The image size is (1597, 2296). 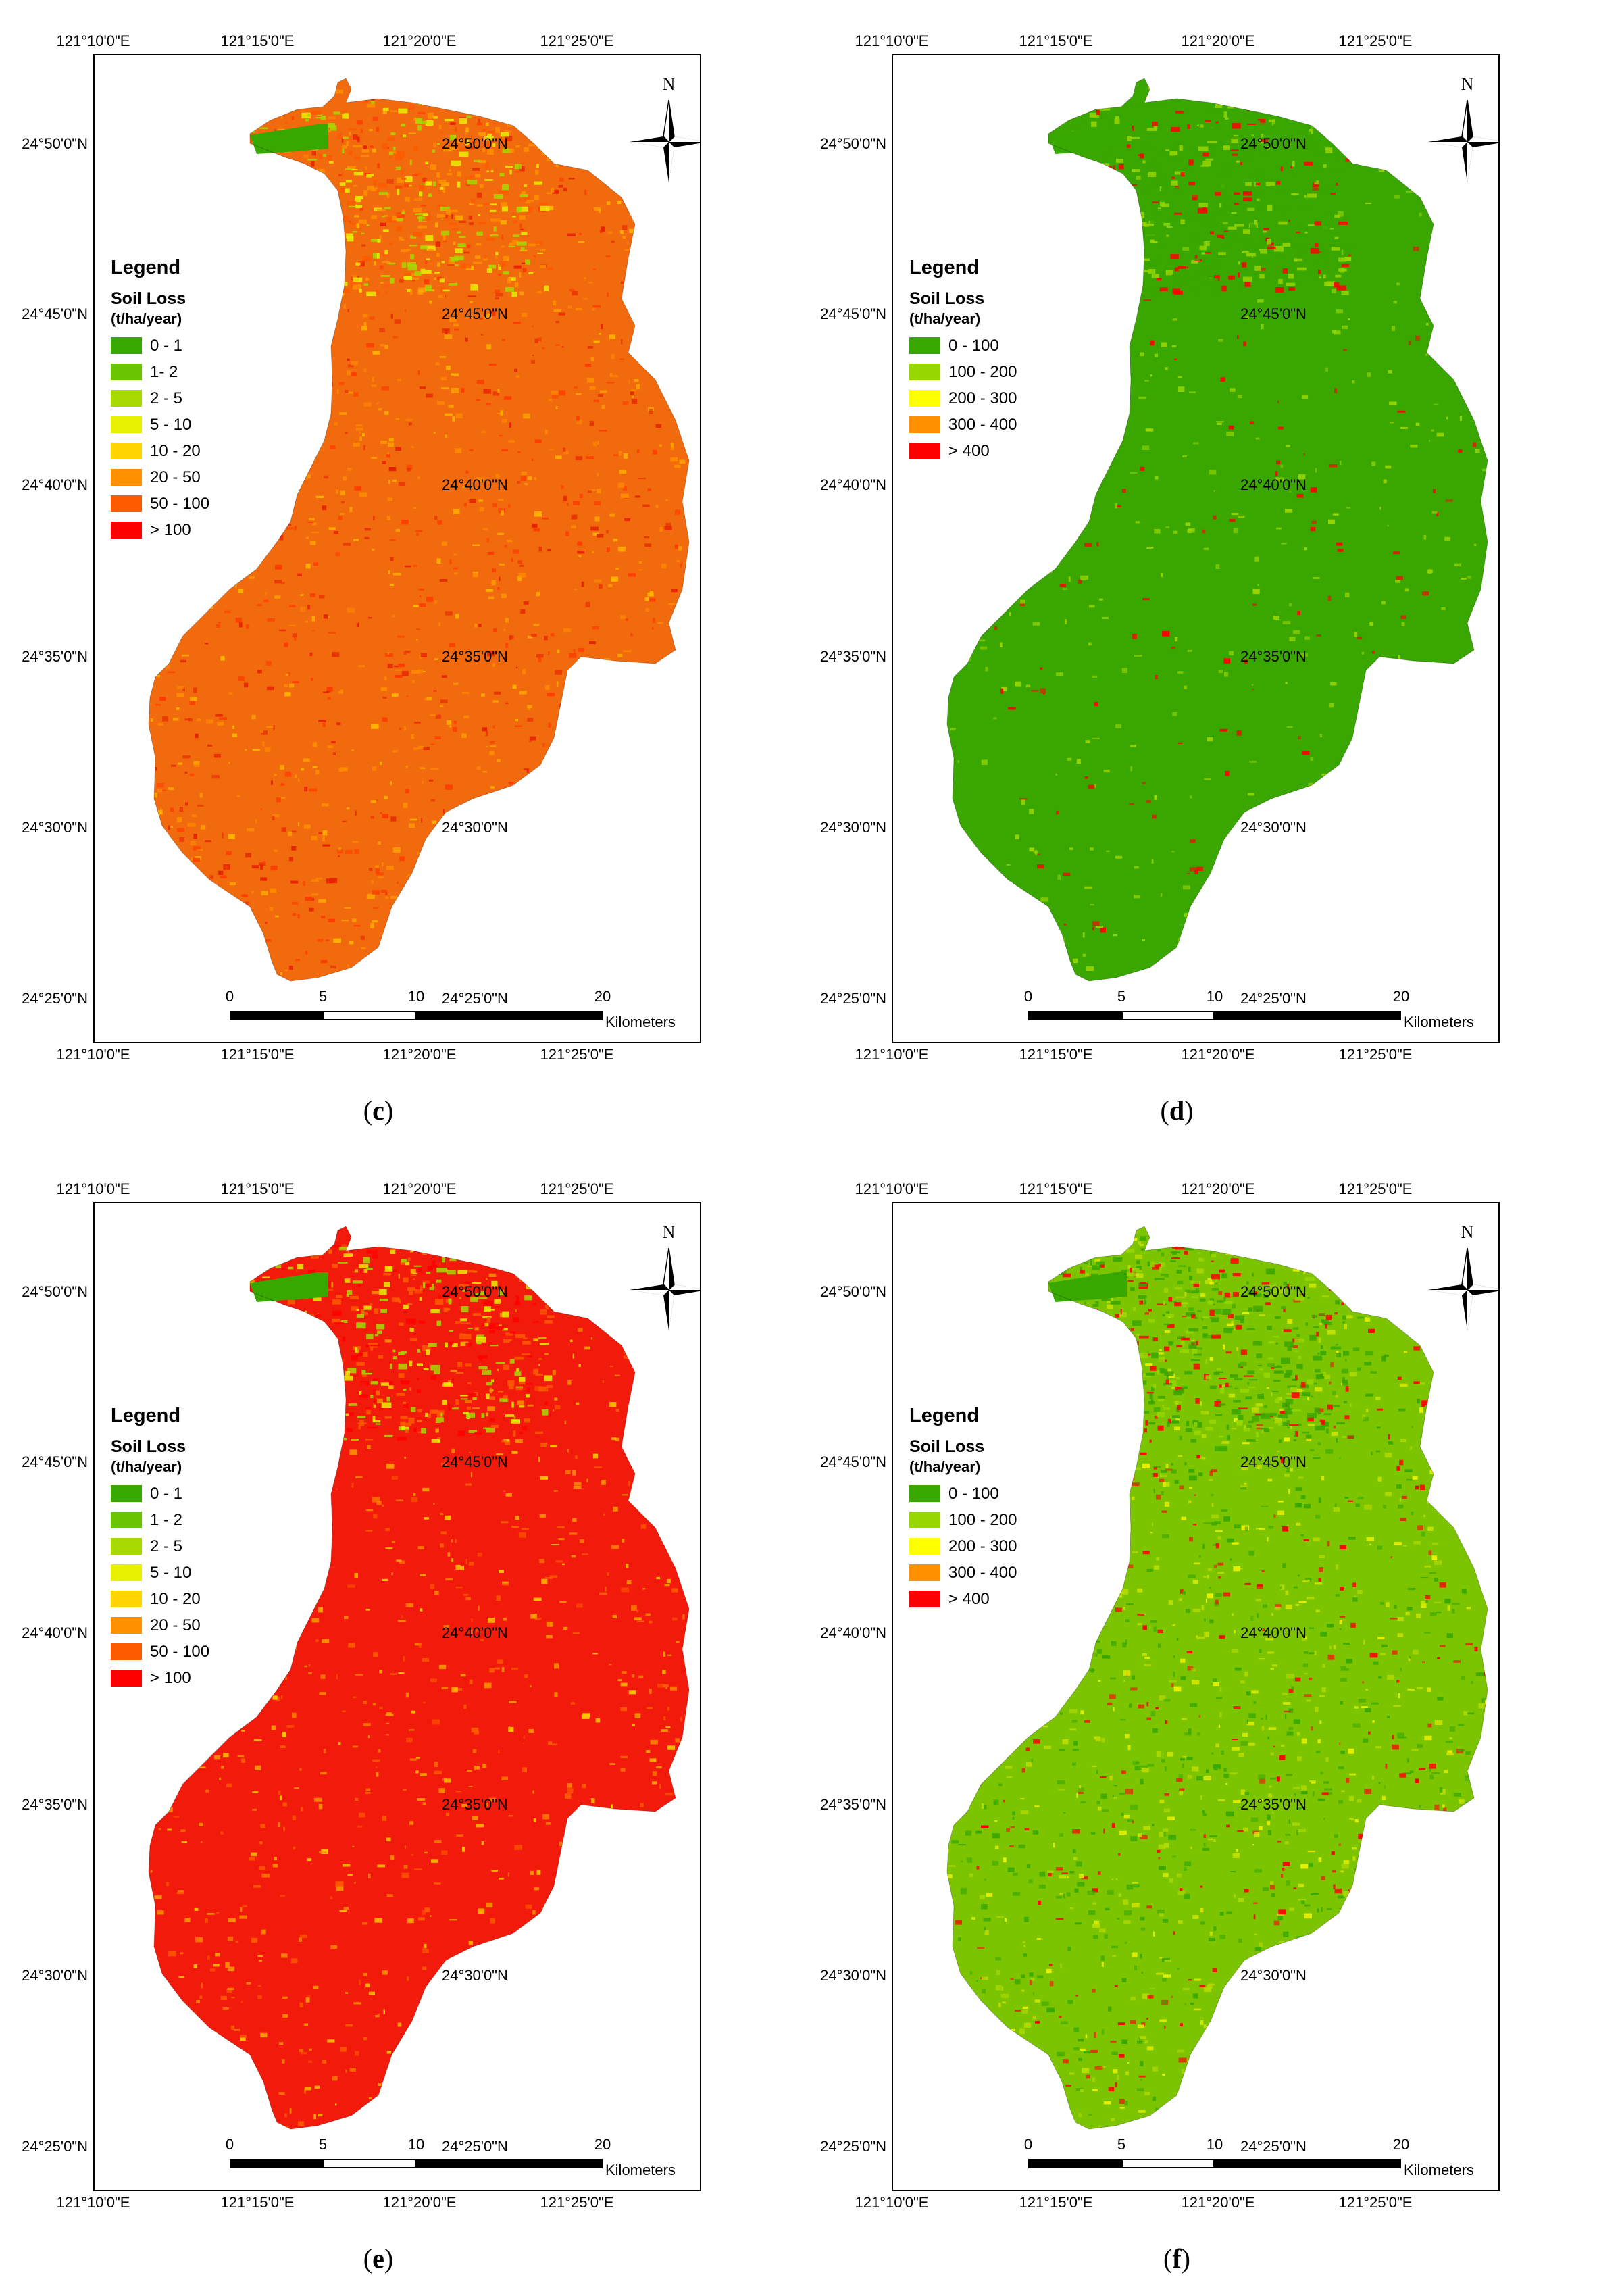 I want to click on legend-item-label: 100 - 200, so click(x=982, y=372).